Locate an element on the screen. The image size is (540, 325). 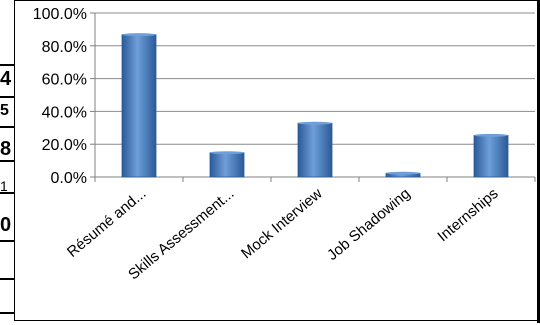
table-cell-text: 0 is located at coordinates (6, 225).